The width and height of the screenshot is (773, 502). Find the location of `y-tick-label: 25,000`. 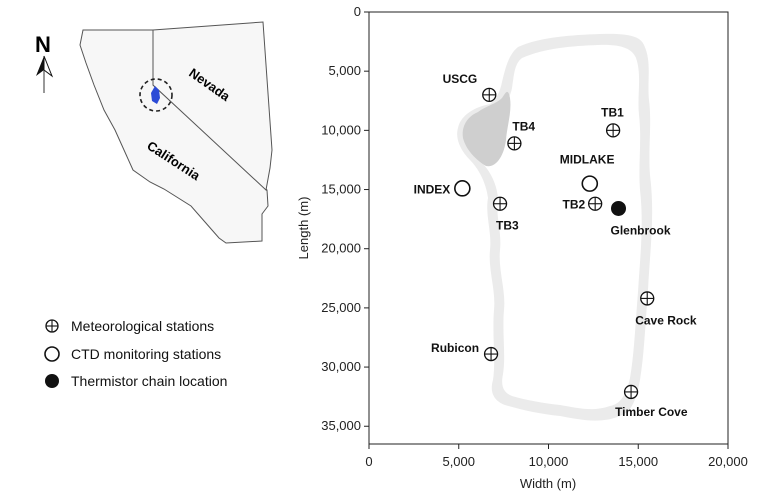

y-tick-label: 25,000 is located at coordinates (341, 307).